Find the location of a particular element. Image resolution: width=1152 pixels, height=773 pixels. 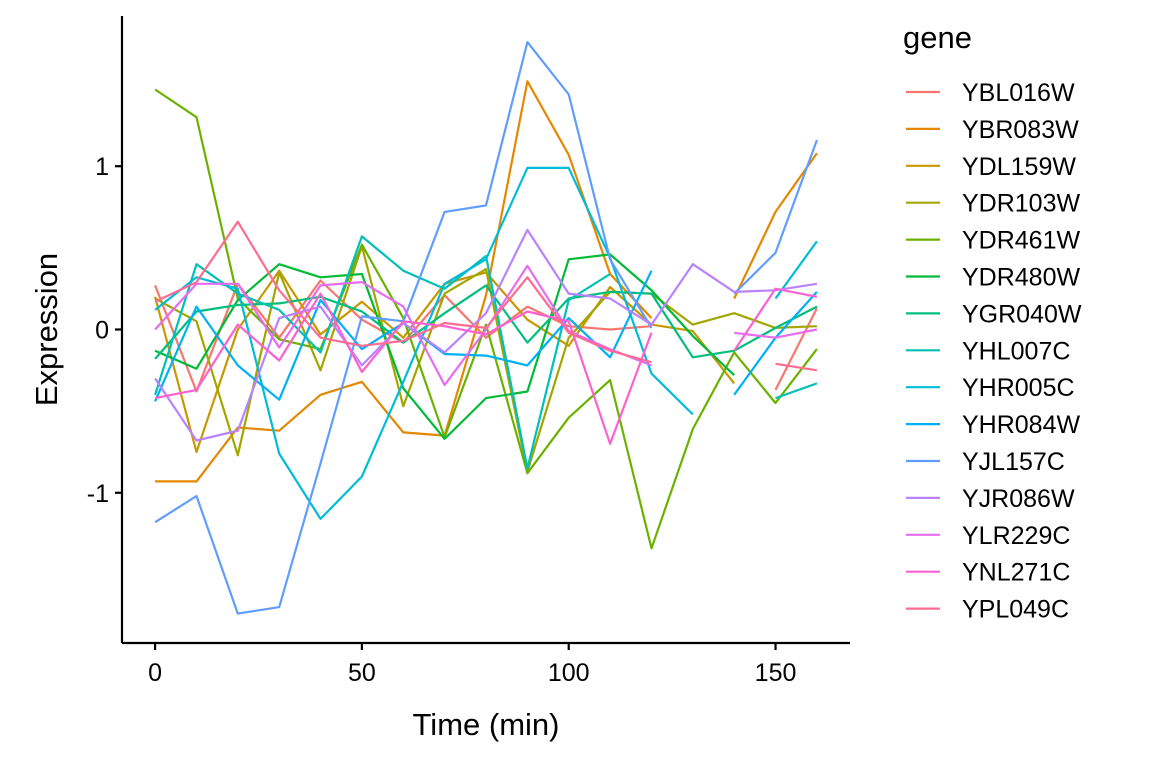

legend-label: YDL159W is located at coordinates (1019, 167).